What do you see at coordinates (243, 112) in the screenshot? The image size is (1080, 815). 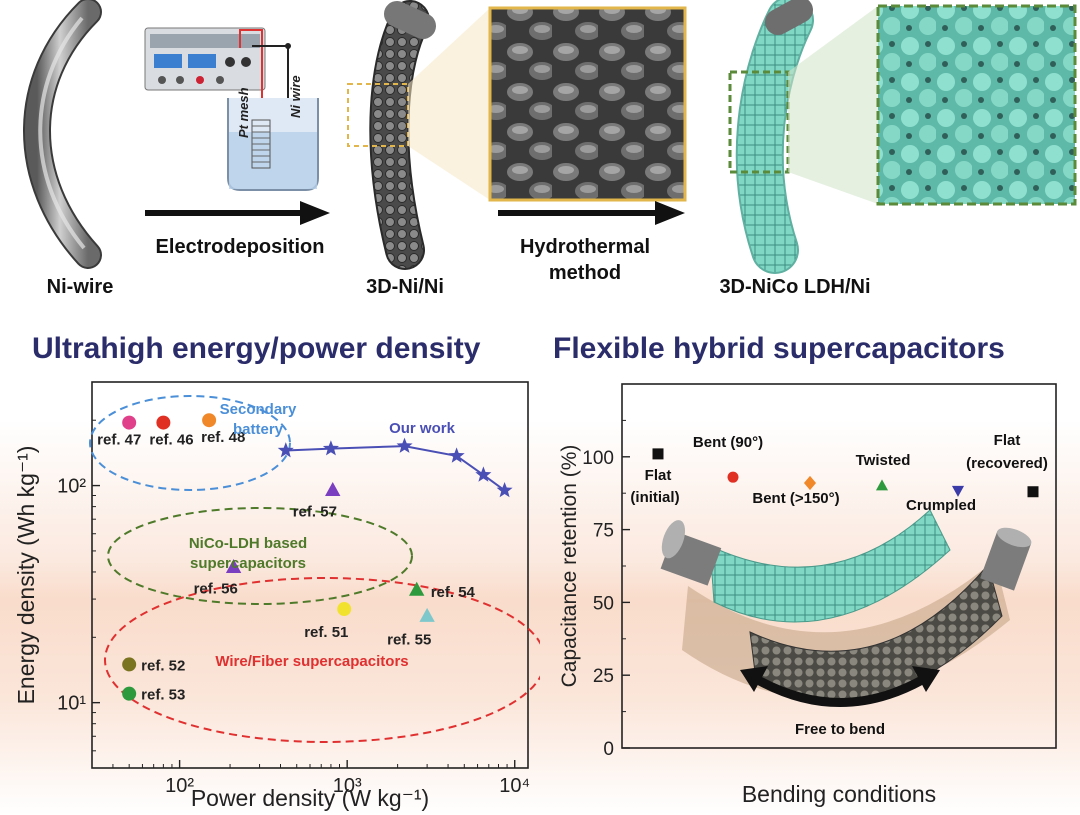 I see `pt-mesh-label: Pt mesh` at bounding box center [243, 112].